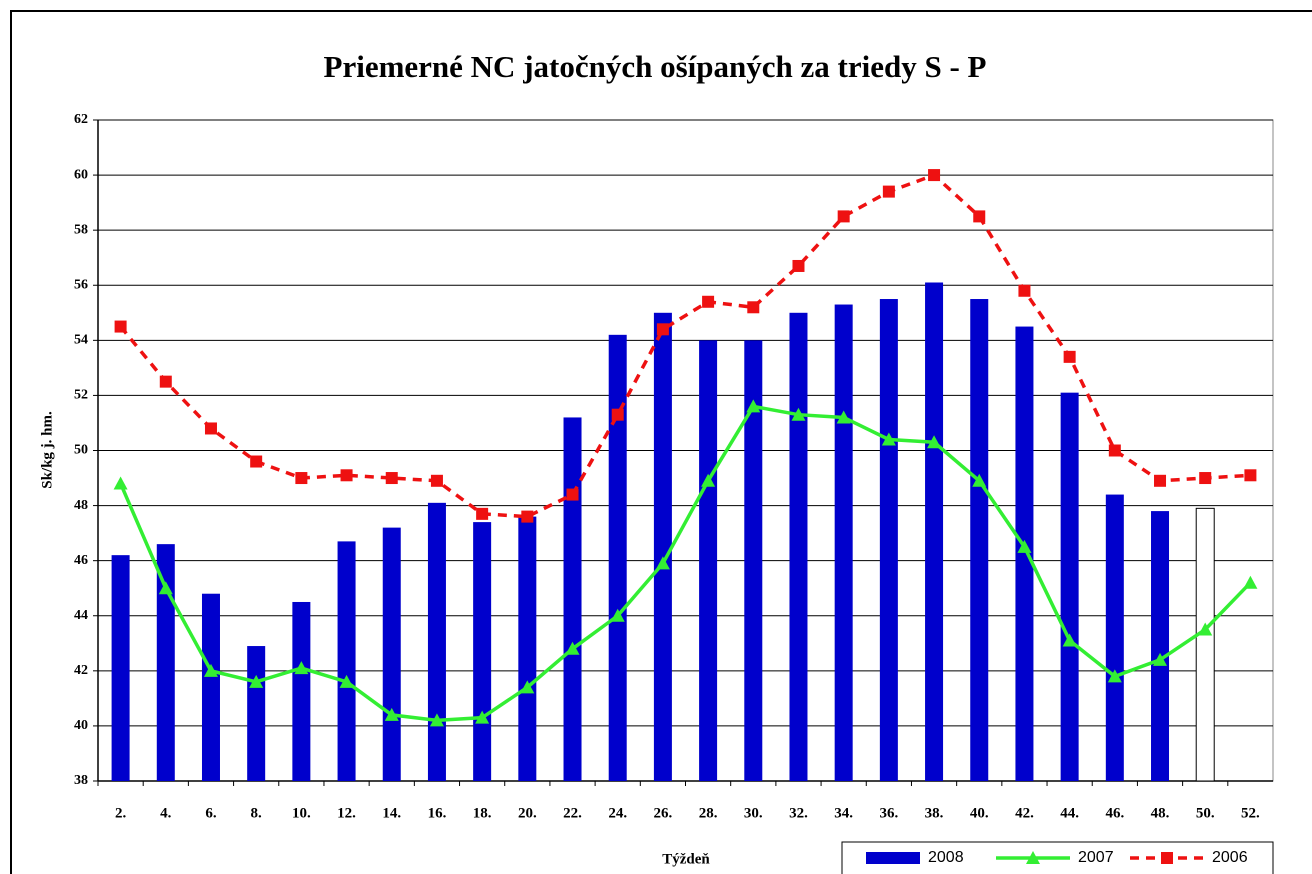 The image size is (1312, 874). What do you see at coordinates (121, 813) in the screenshot?
I see `x-tick-label: 2.` at bounding box center [121, 813].